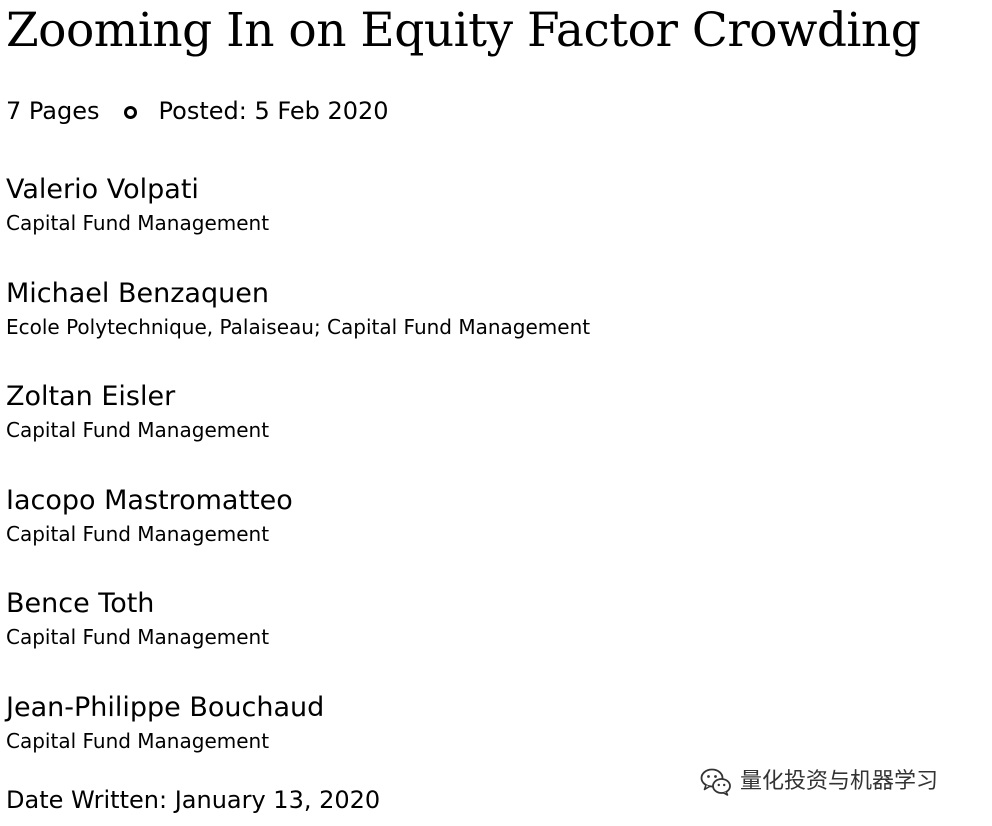 The image size is (992, 826). What do you see at coordinates (149, 500) in the screenshot?
I see `author-name: Iacopo Mastromatteo` at bounding box center [149, 500].